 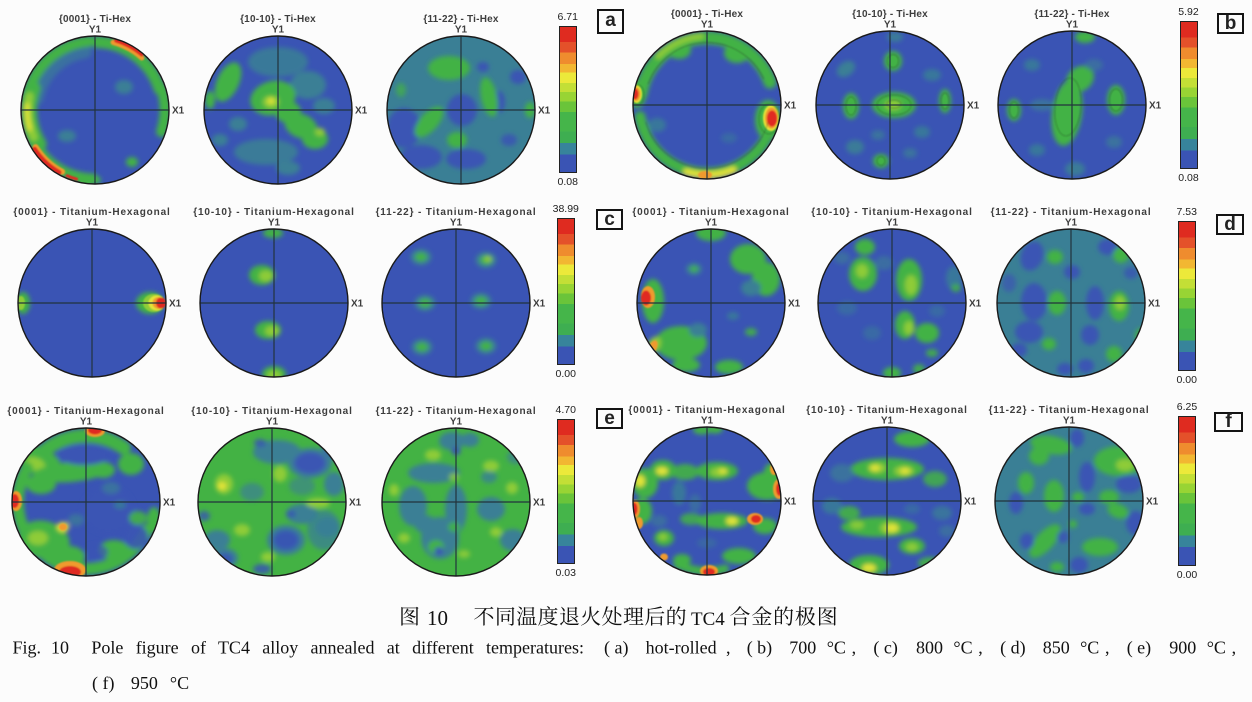 What do you see at coordinates (681, 648) in the screenshot?
I see `svg-text: hot-rolled` at bounding box center [681, 648].